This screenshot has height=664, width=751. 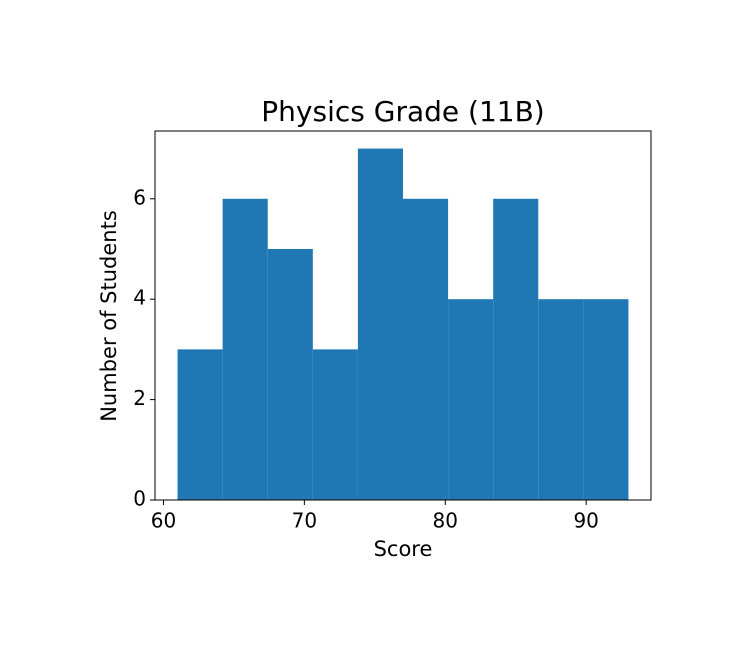 What do you see at coordinates (139, 398) in the screenshot?
I see `y-tick-label: 2` at bounding box center [139, 398].